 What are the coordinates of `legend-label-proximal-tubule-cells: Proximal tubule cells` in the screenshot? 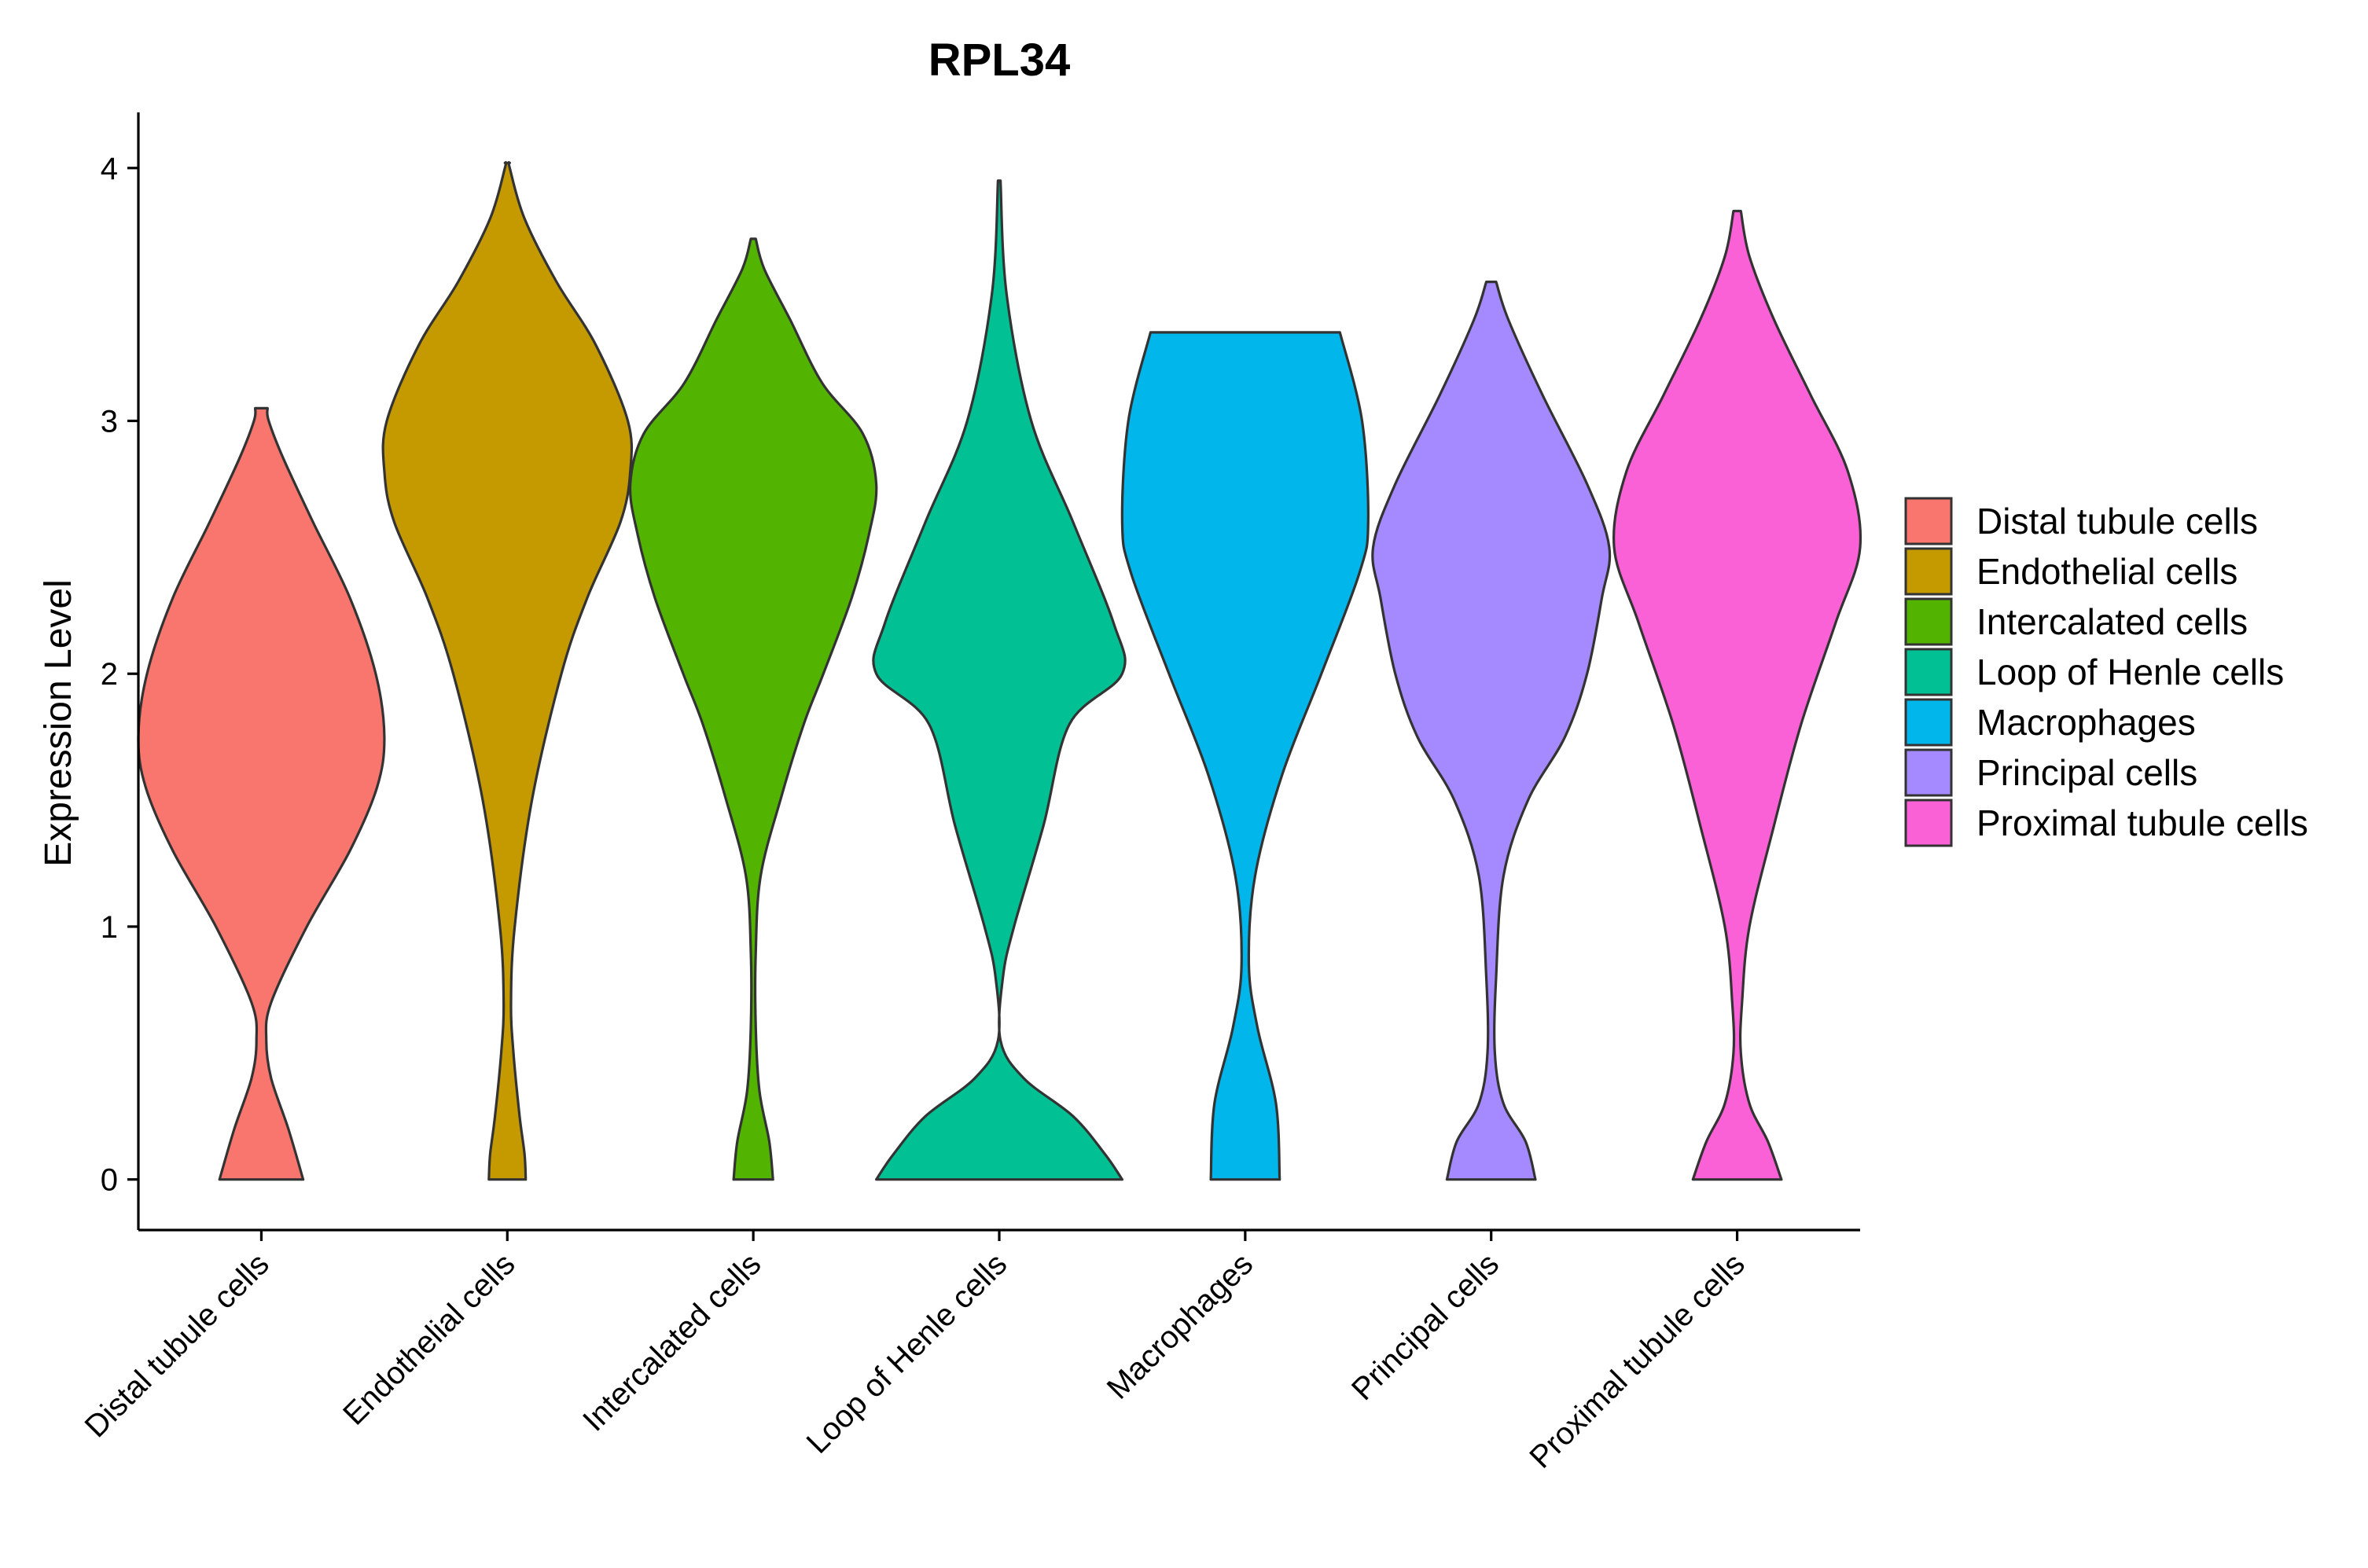 It's located at (2142, 822).